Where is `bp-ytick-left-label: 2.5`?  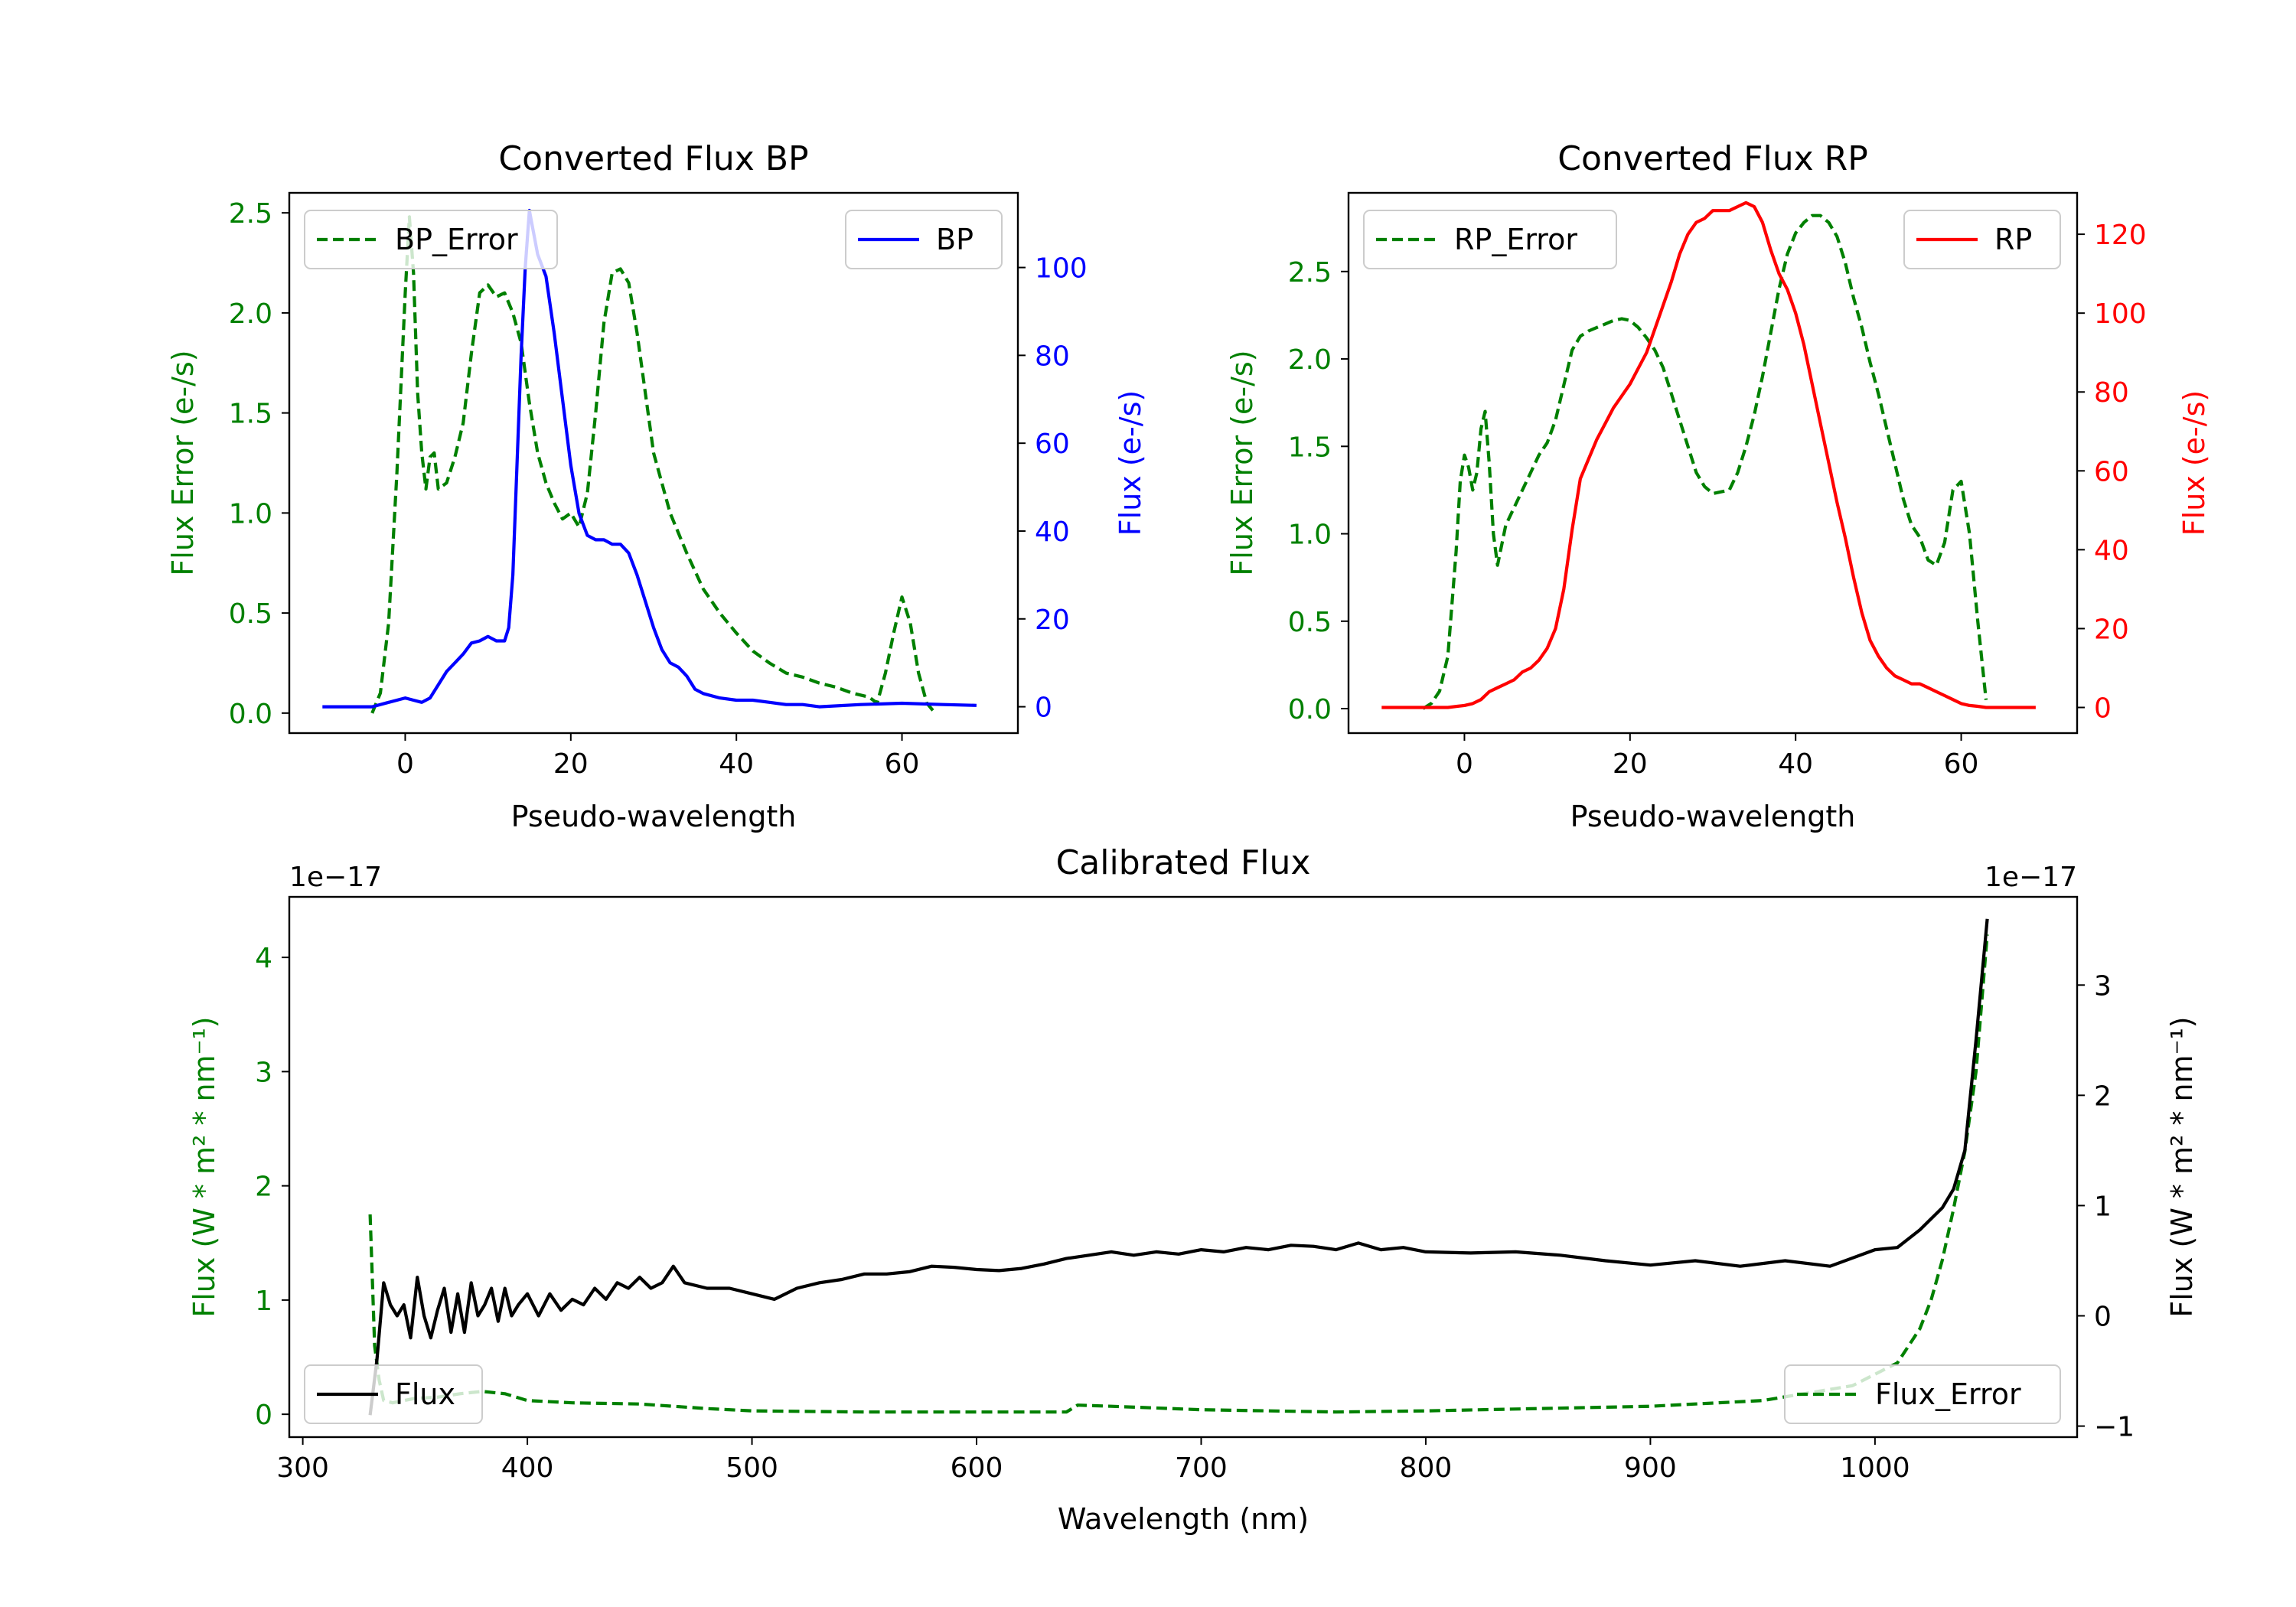 bp-ytick-left-label: 2.5 is located at coordinates (250, 214).